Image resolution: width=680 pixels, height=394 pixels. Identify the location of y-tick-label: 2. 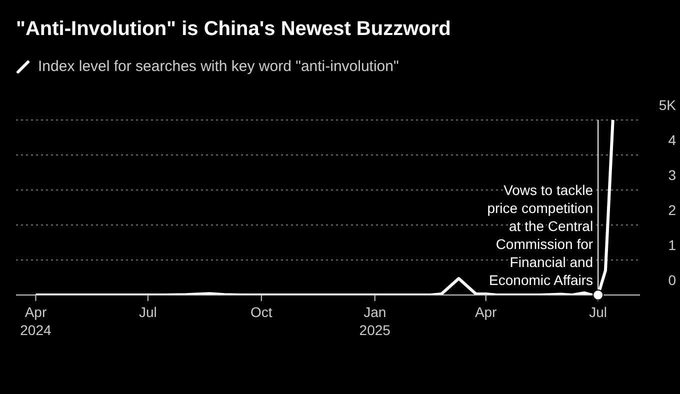
(672, 210).